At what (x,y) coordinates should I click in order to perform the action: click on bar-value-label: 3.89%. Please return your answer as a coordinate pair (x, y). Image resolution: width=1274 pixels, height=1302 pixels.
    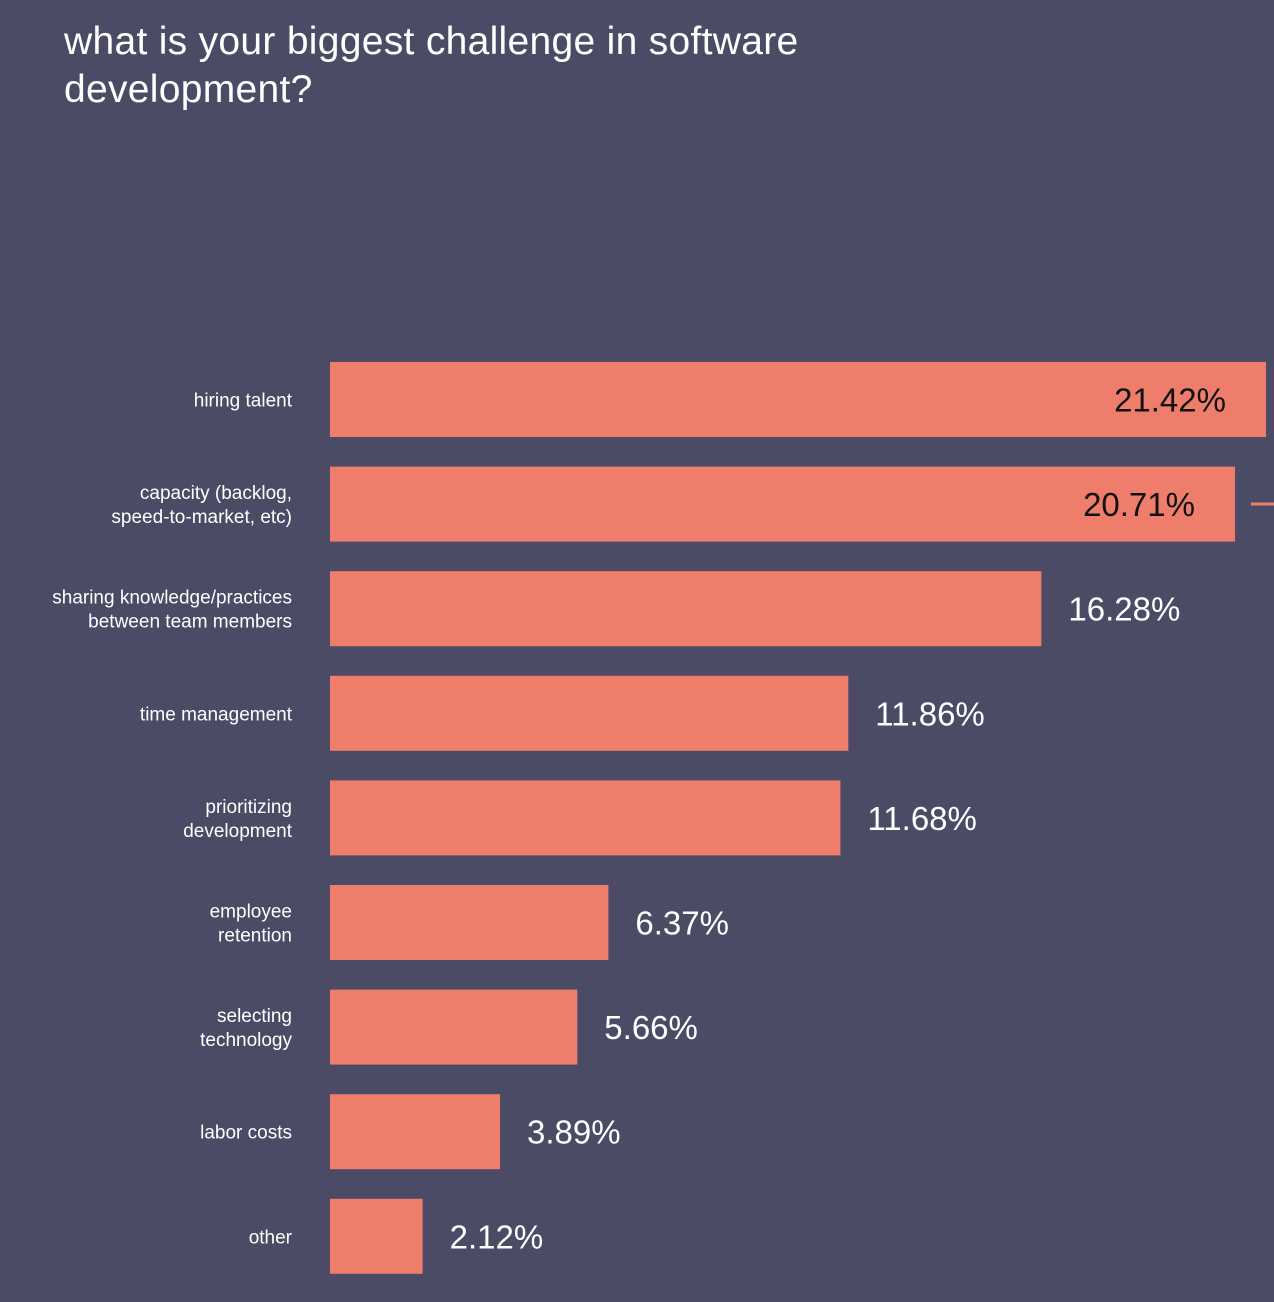
    Looking at the image, I should click on (574, 1132).